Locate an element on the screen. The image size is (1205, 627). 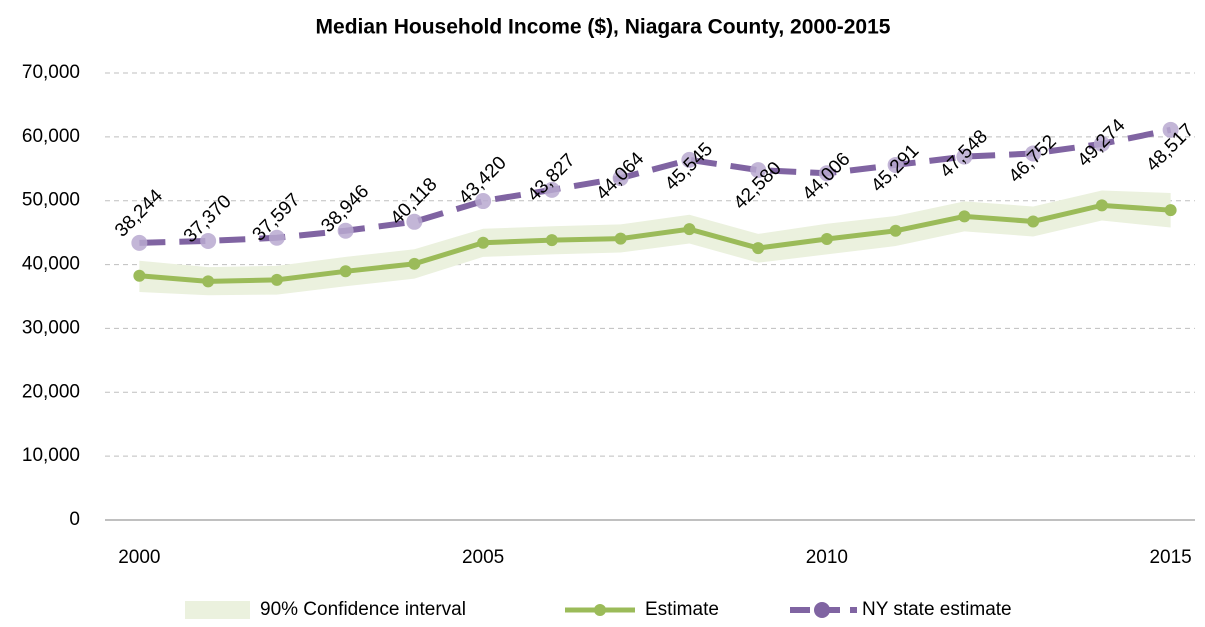
data-label: 38,244 is located at coordinates (139, 213).